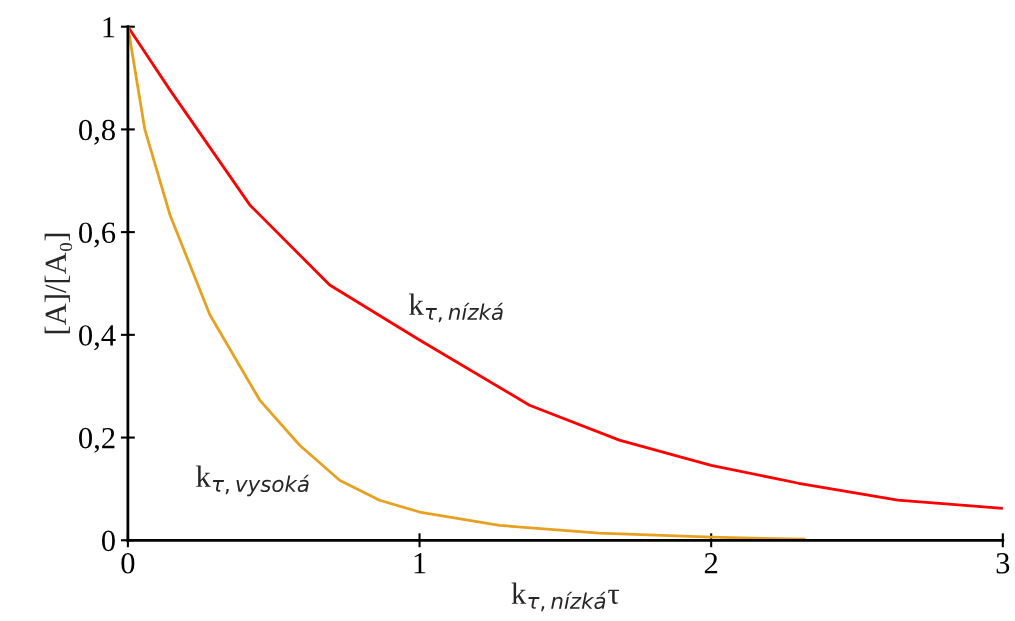  Describe the element at coordinates (565, 597) in the screenshot. I see `x-axis-title: k$_{τ,nízká}$τ` at that location.